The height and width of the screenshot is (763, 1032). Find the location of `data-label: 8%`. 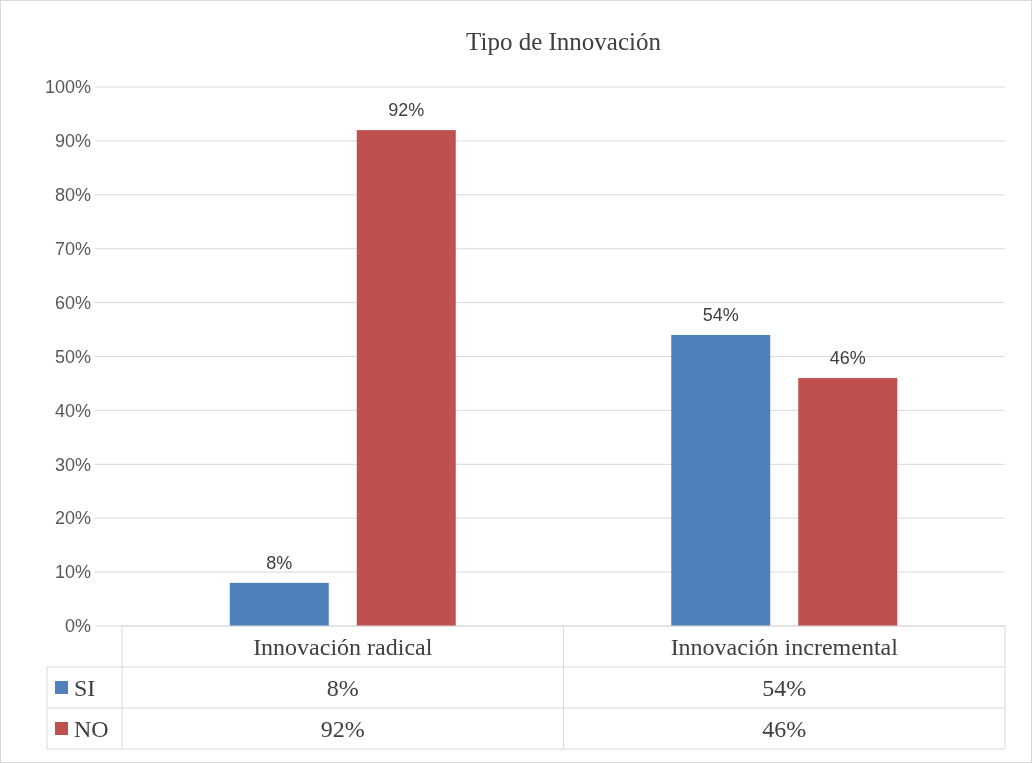

data-label: 8% is located at coordinates (342, 688).